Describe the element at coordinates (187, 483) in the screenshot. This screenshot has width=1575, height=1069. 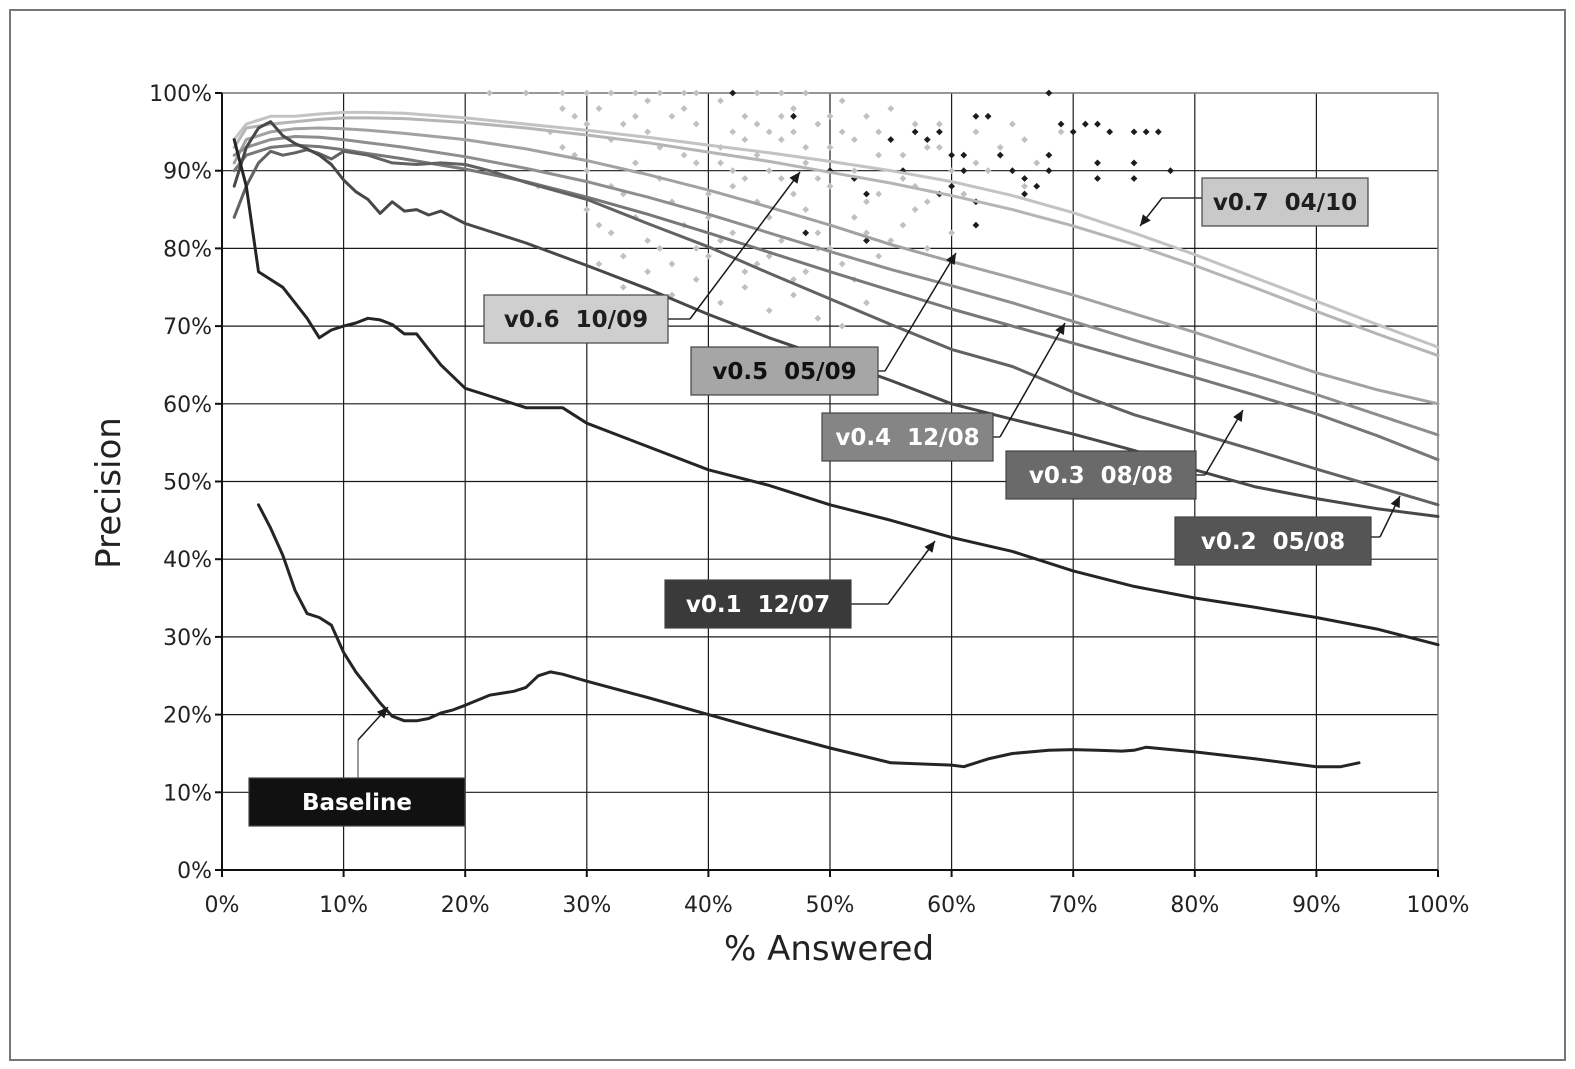
I see `y-tick-label: 50%` at that location.